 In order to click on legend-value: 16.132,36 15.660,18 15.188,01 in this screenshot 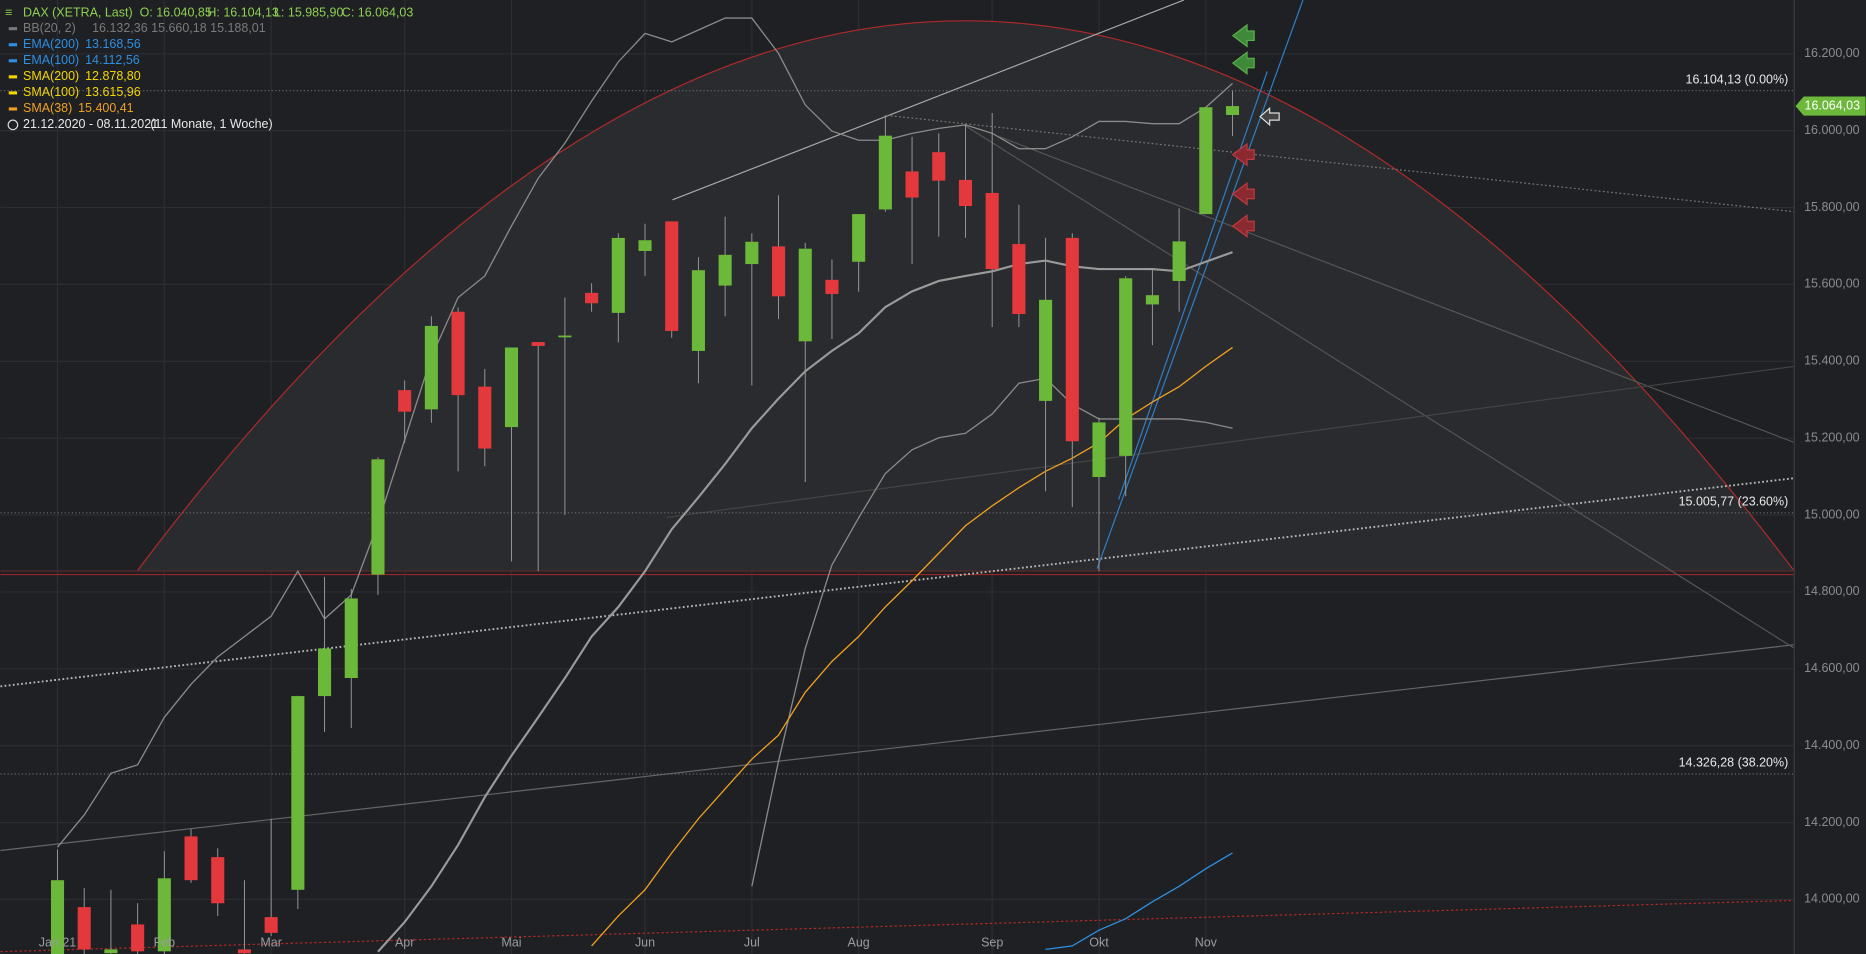, I will do `click(179, 28)`.